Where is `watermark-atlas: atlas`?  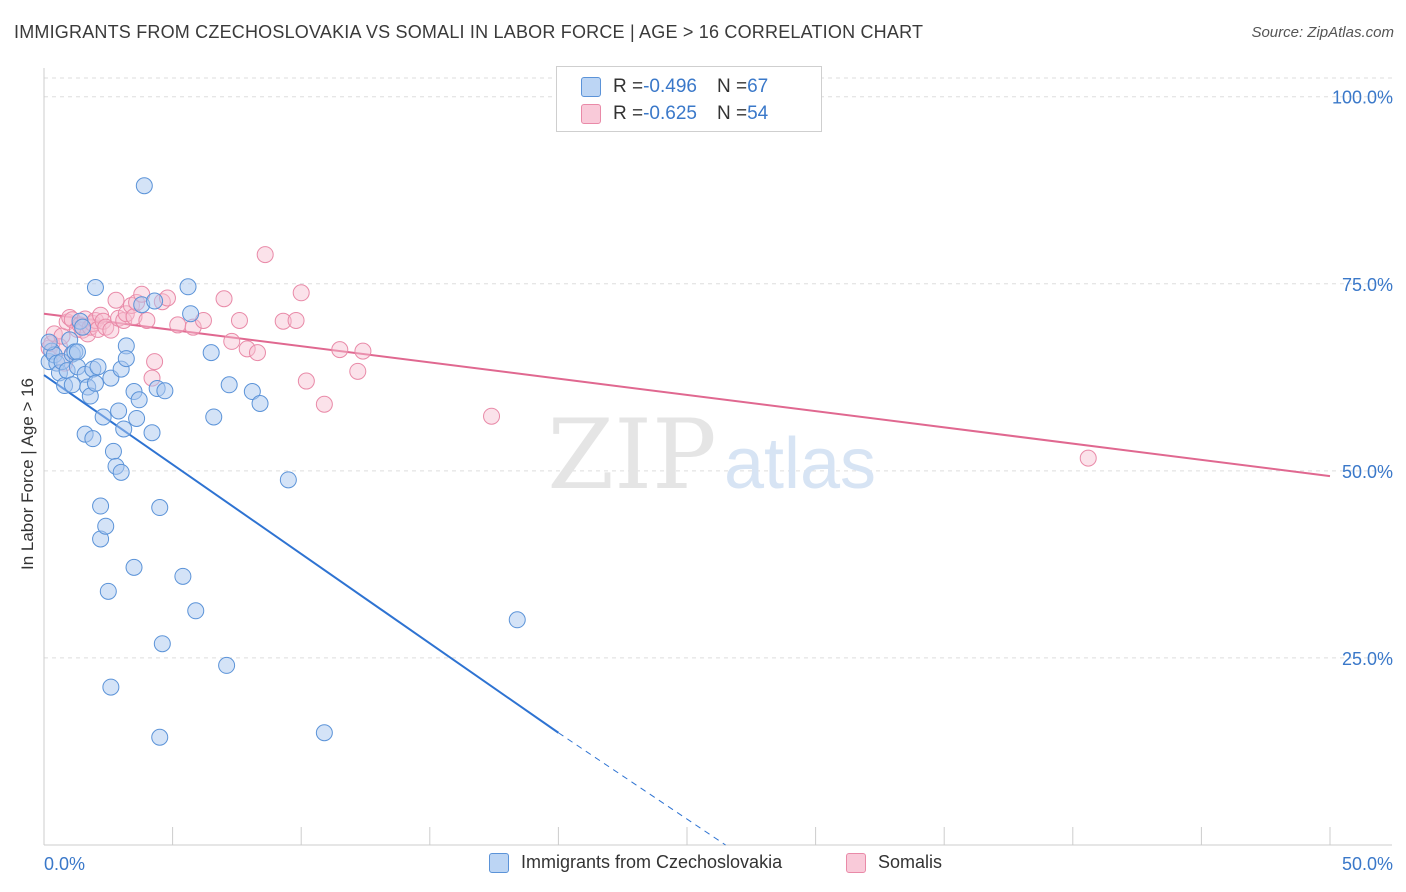 watermark-atlas: atlas is located at coordinates (800, 464).